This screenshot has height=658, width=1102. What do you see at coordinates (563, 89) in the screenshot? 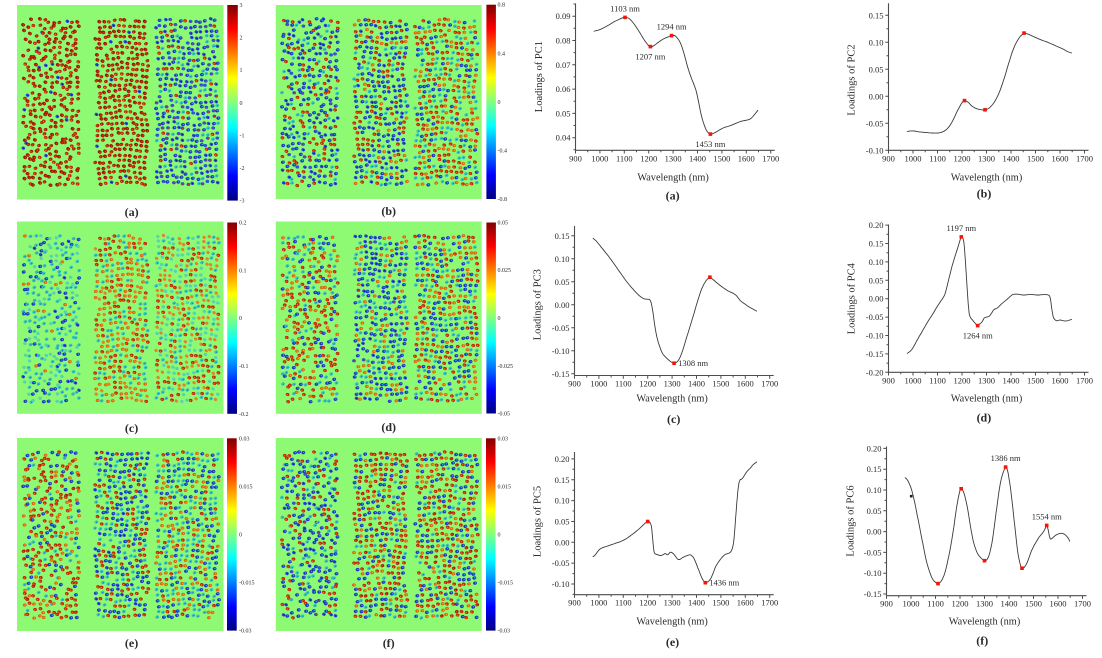
I see `svg-text: 0.06` at bounding box center [563, 89].